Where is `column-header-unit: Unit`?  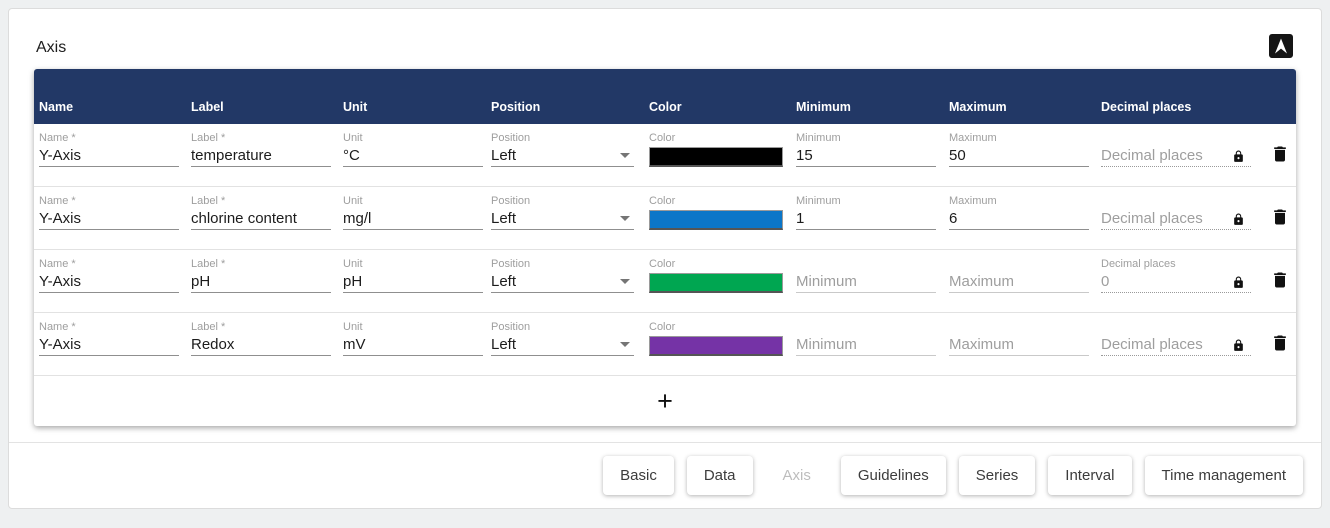 column-header-unit: Unit is located at coordinates (355, 107).